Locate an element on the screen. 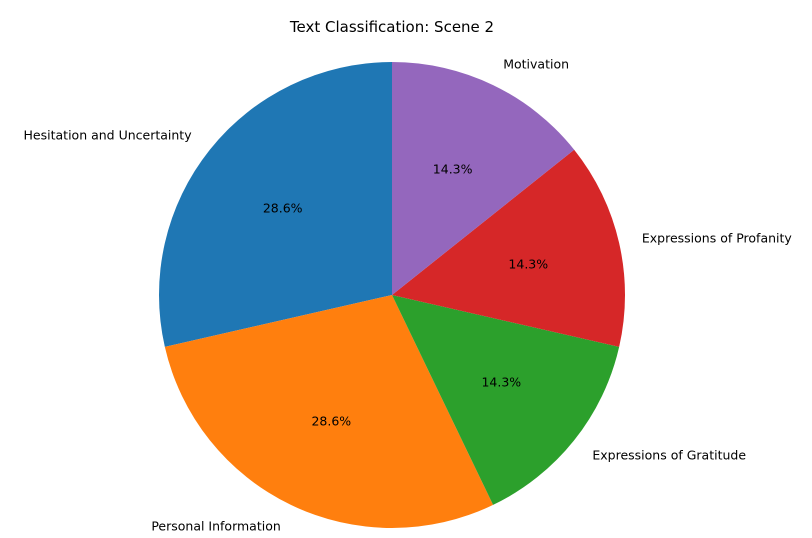  pie-category-label-hesitation-and-uncertainty: Hesitation and Uncertainty is located at coordinates (108, 135).